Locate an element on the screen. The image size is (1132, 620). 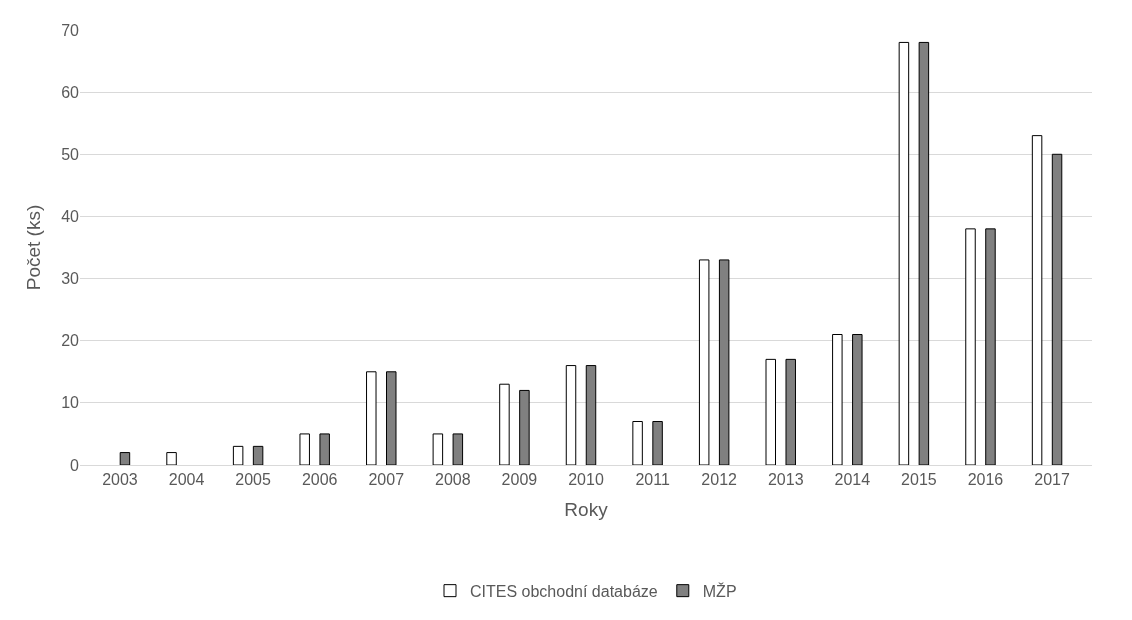
x-tick-label: 2007 is located at coordinates (386, 480).